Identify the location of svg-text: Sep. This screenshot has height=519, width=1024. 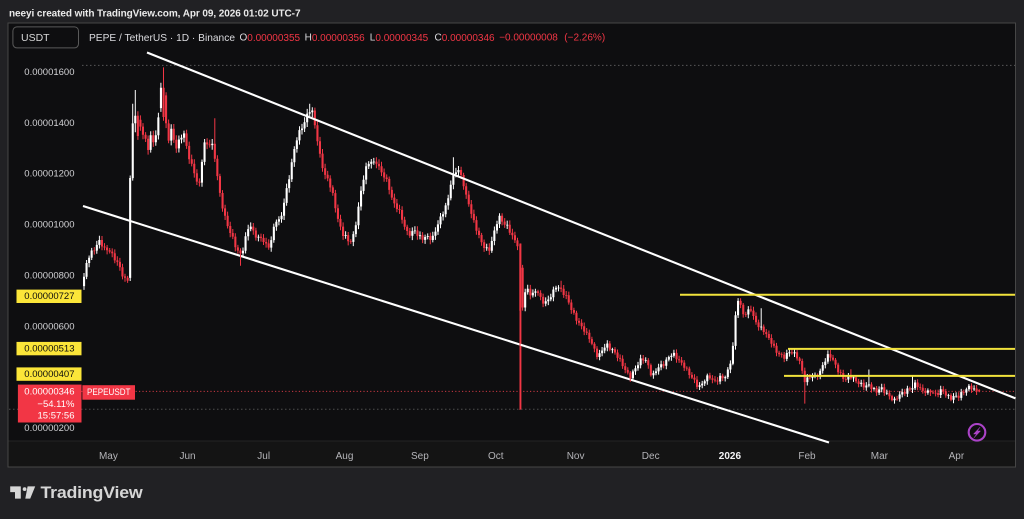
(420, 456).